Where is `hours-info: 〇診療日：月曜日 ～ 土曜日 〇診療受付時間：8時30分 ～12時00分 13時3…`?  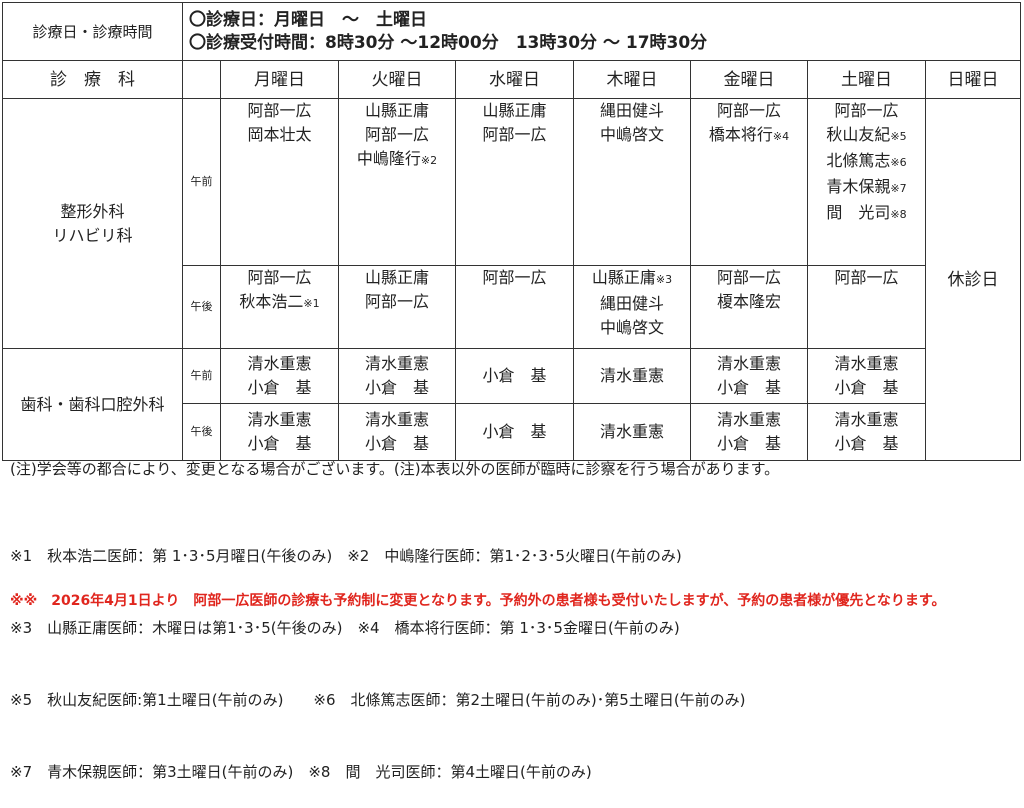 hours-info: 〇診療日：月曜日 ～ 土曜日 〇診療受付時間：8時30分 ～12時00分 13時3… is located at coordinates (601, 31).